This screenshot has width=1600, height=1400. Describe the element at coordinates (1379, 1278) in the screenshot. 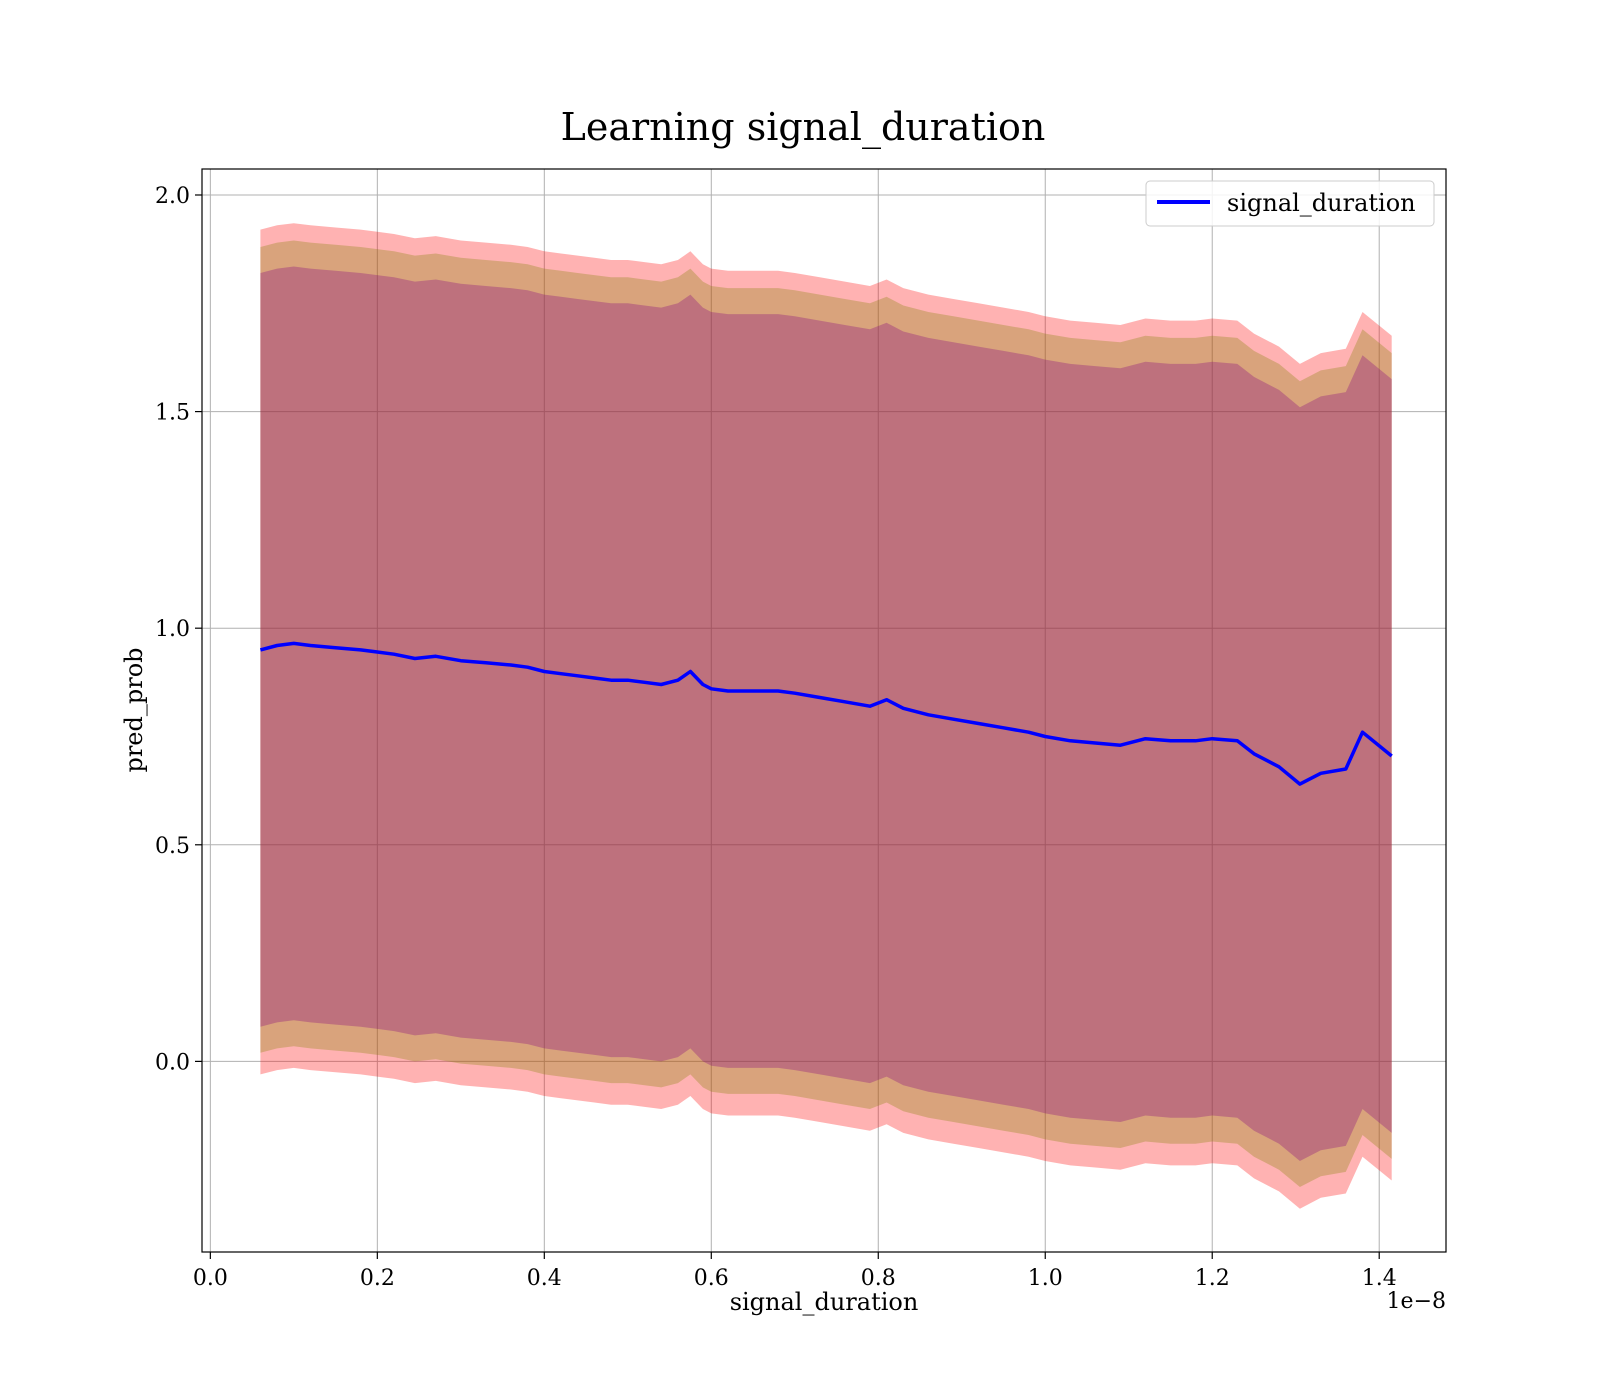

I see `x-tick-label: 1.4` at that location.